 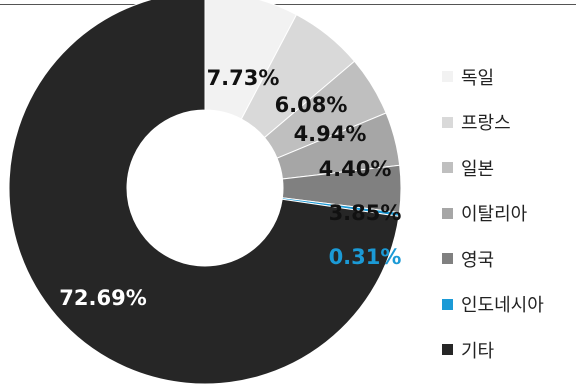 I want to click on legend-label: 독일, so click(x=478, y=78).